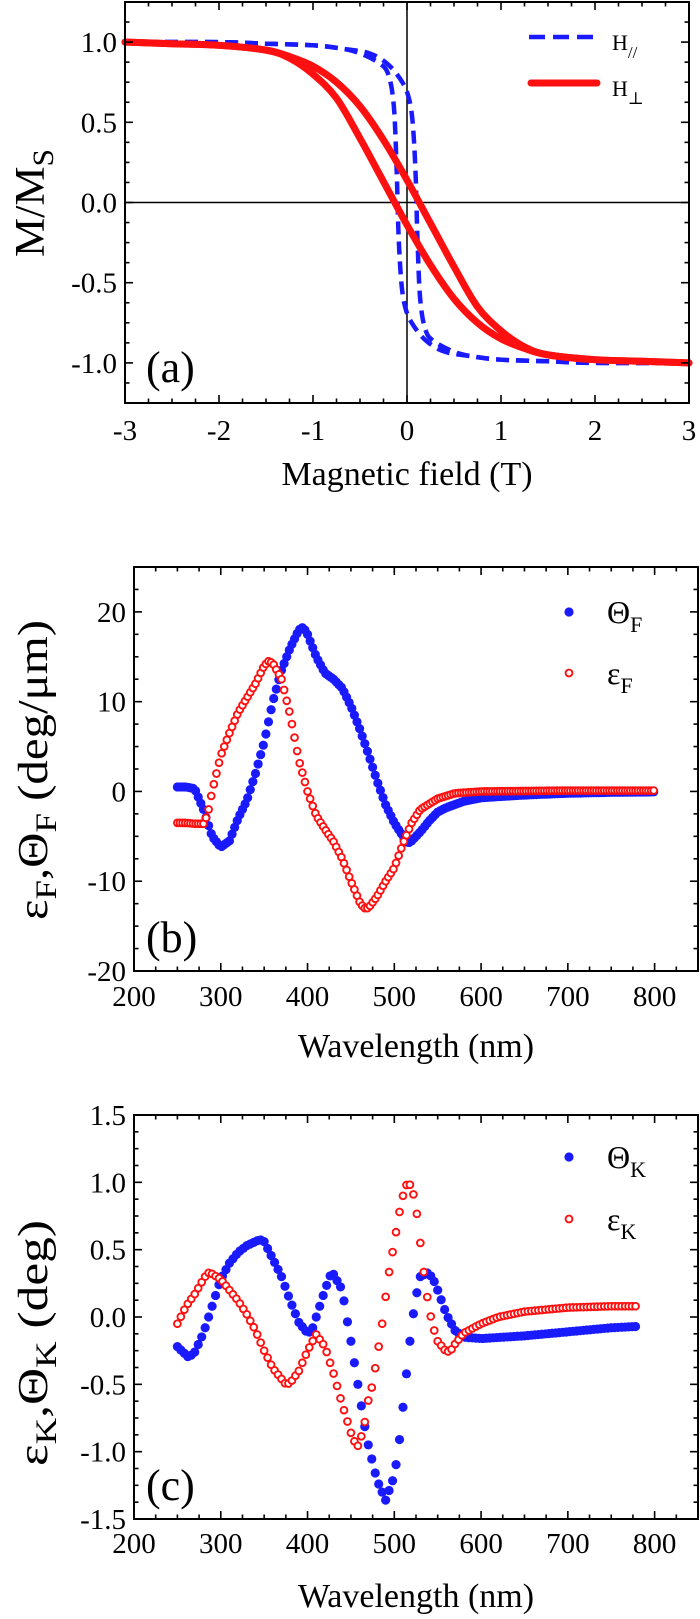  I want to click on y-tick-label: 0.0, so click(108, 1318).